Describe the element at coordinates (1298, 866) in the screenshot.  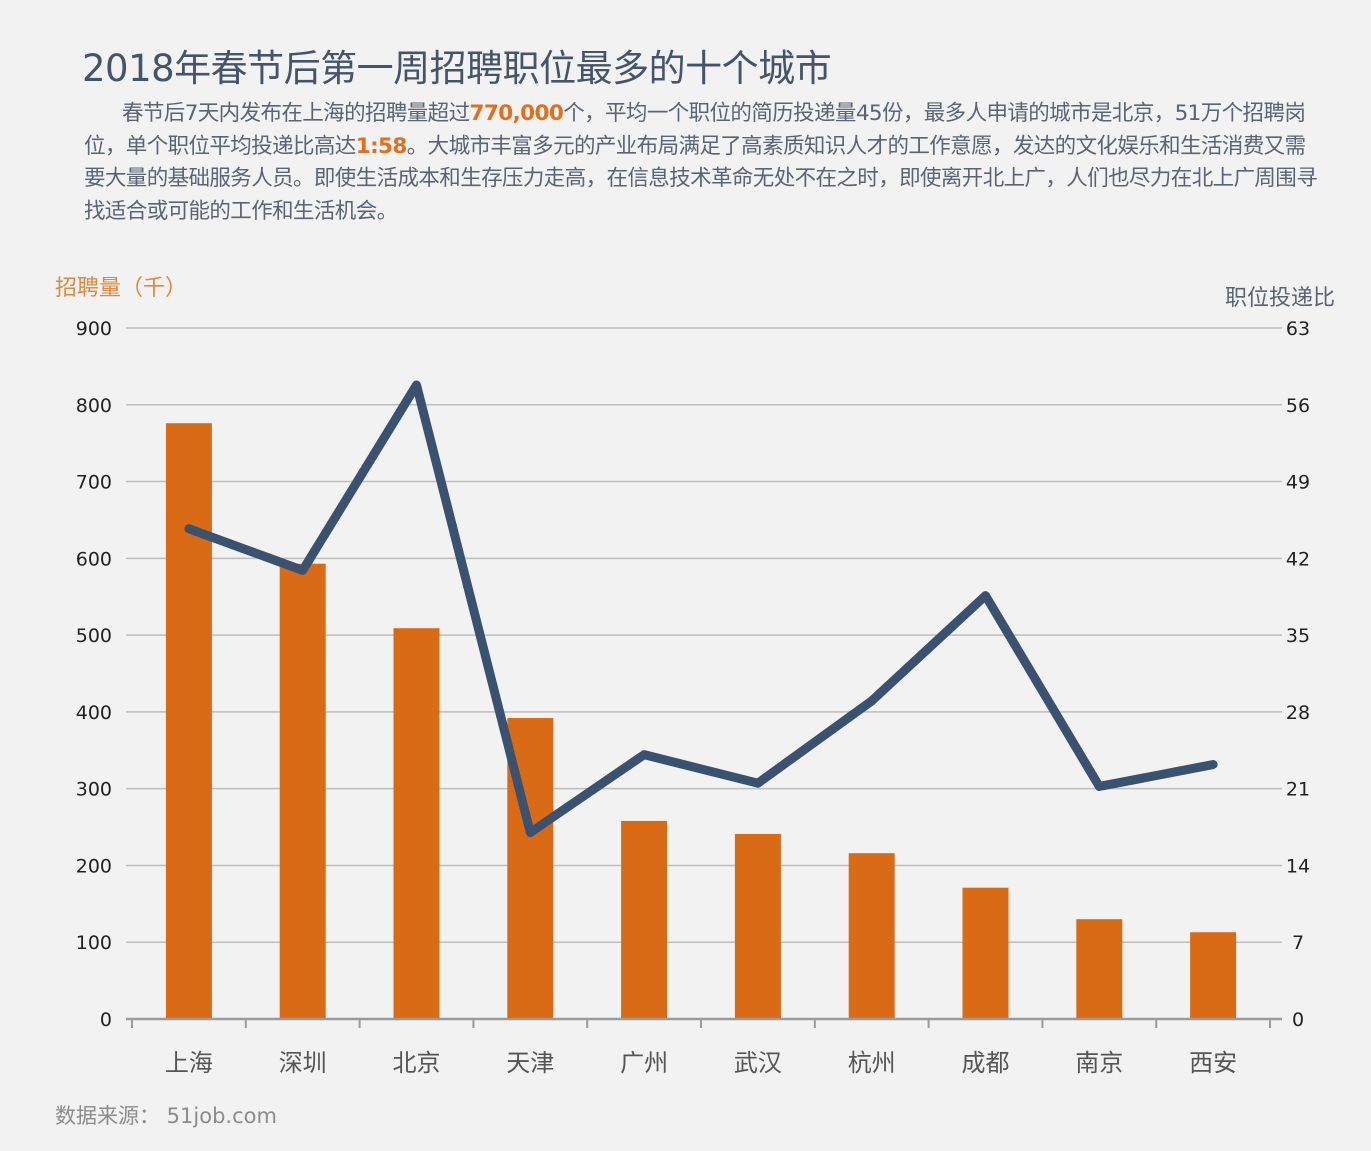
I see `right-tick-label: 14` at that location.